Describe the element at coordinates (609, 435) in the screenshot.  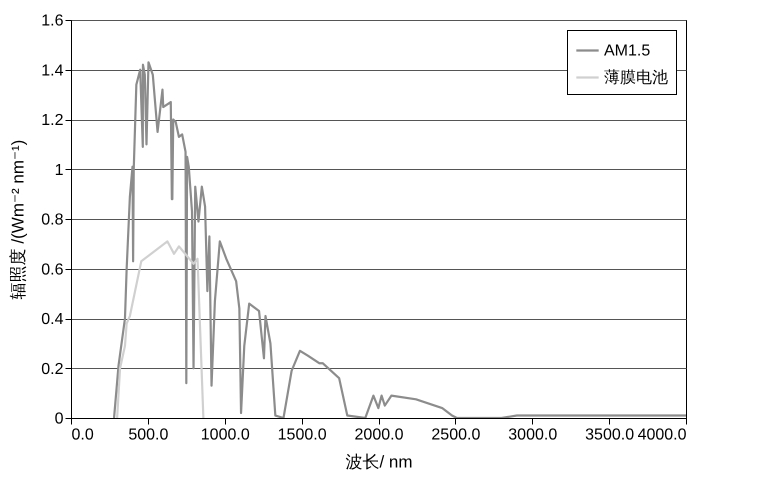
I see `x-tick-label: 3500.0` at that location.